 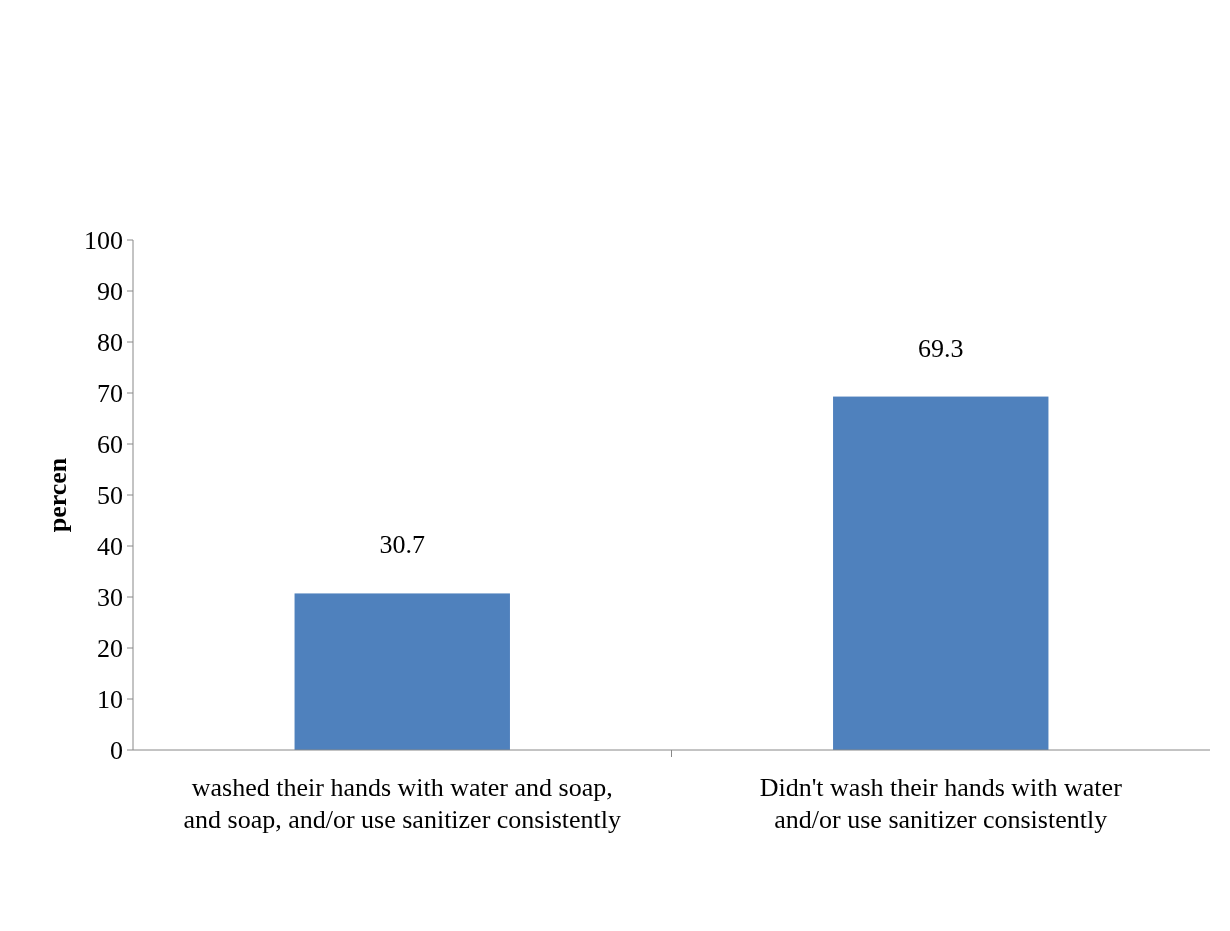 What do you see at coordinates (116, 751) in the screenshot?
I see `y-tick-label: 0` at bounding box center [116, 751].